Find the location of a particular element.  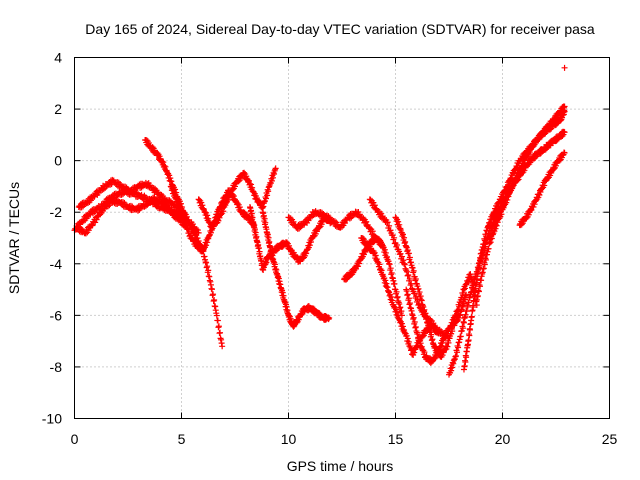

x-tick-label: 10 is located at coordinates (289, 439).